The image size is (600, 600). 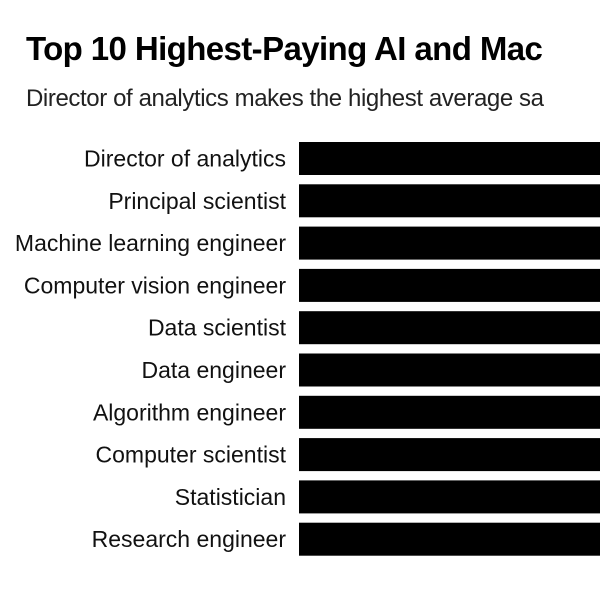 What do you see at coordinates (230, 497) in the screenshot?
I see `category-label: Statistician` at bounding box center [230, 497].